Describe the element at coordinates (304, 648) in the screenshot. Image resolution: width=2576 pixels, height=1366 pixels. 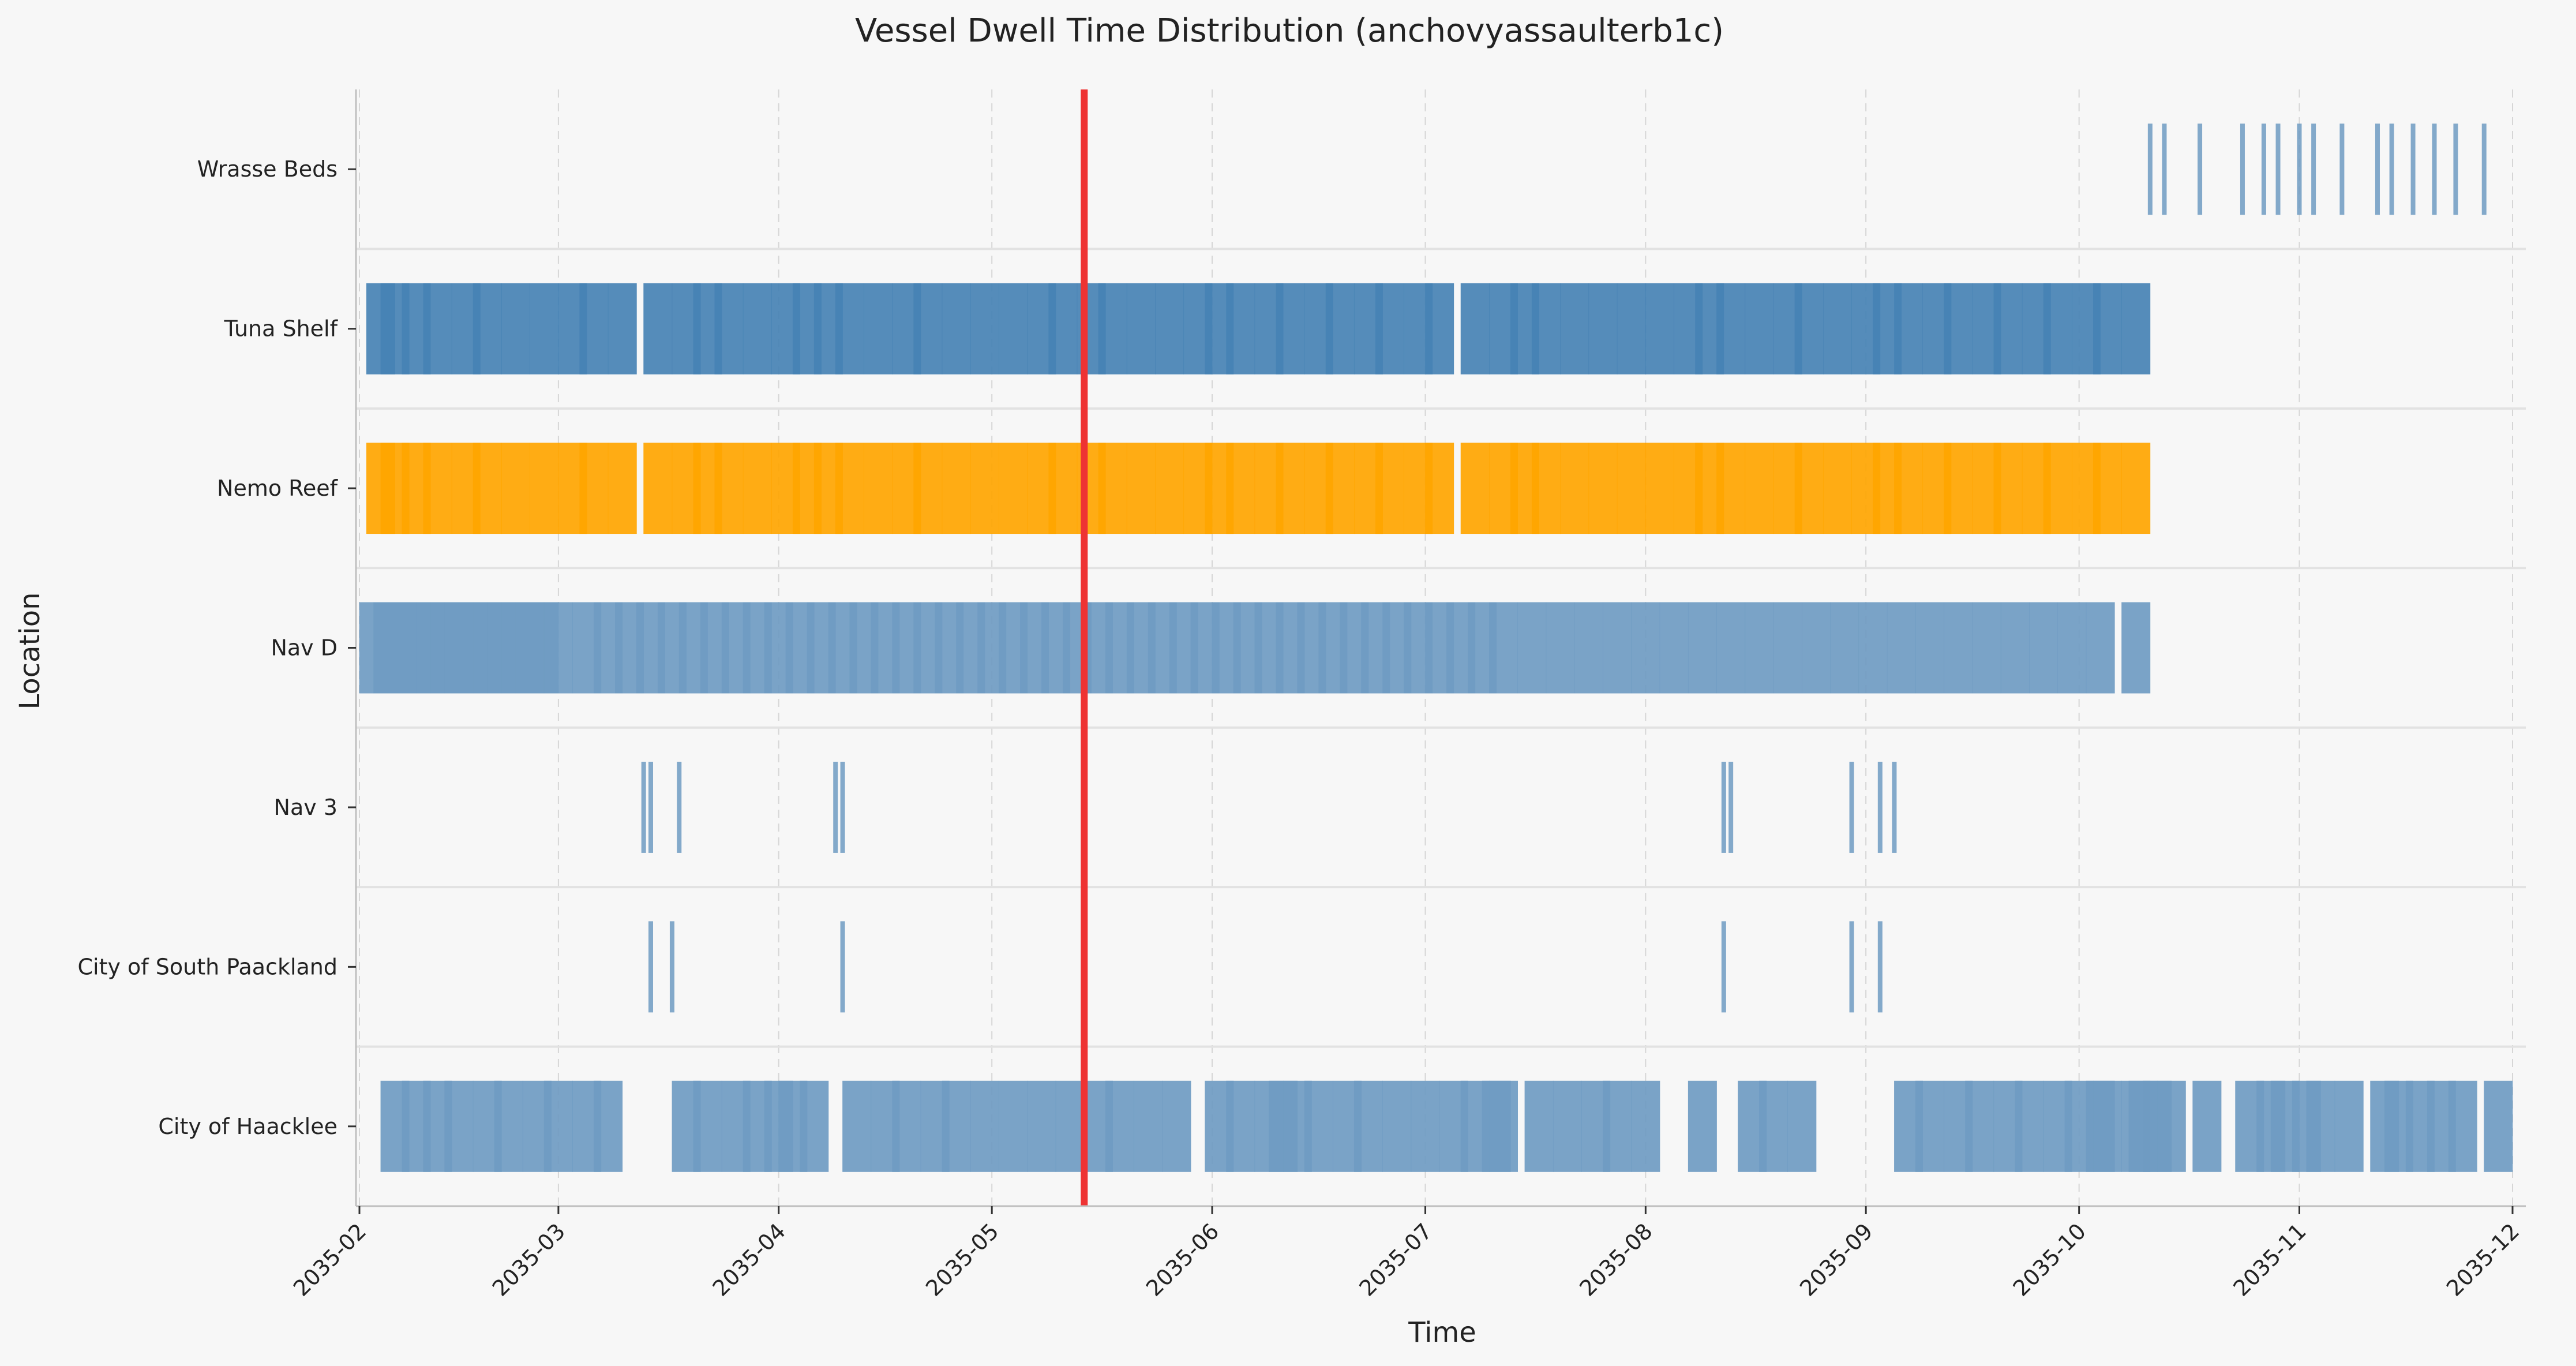
I see `y-tick-label: Nav D` at that location.